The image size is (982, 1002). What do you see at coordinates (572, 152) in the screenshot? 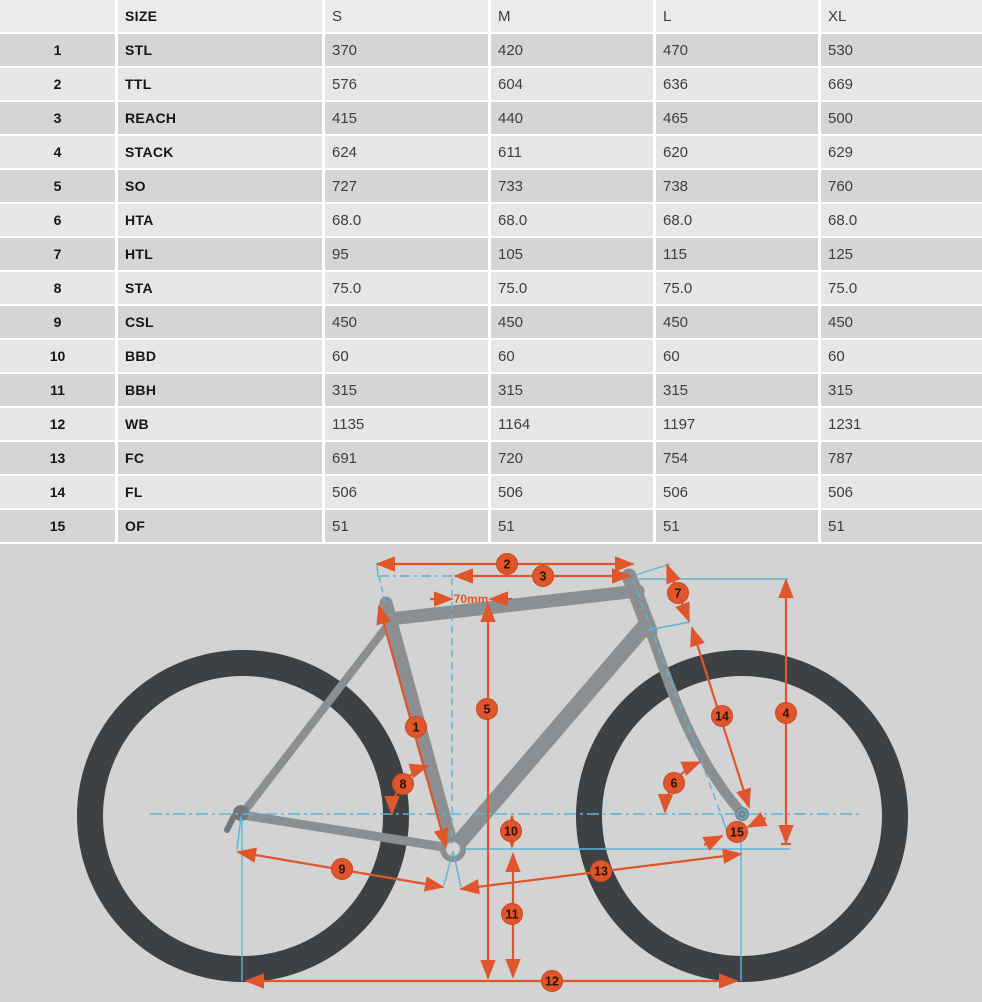
I see `row-value: 611` at bounding box center [572, 152].